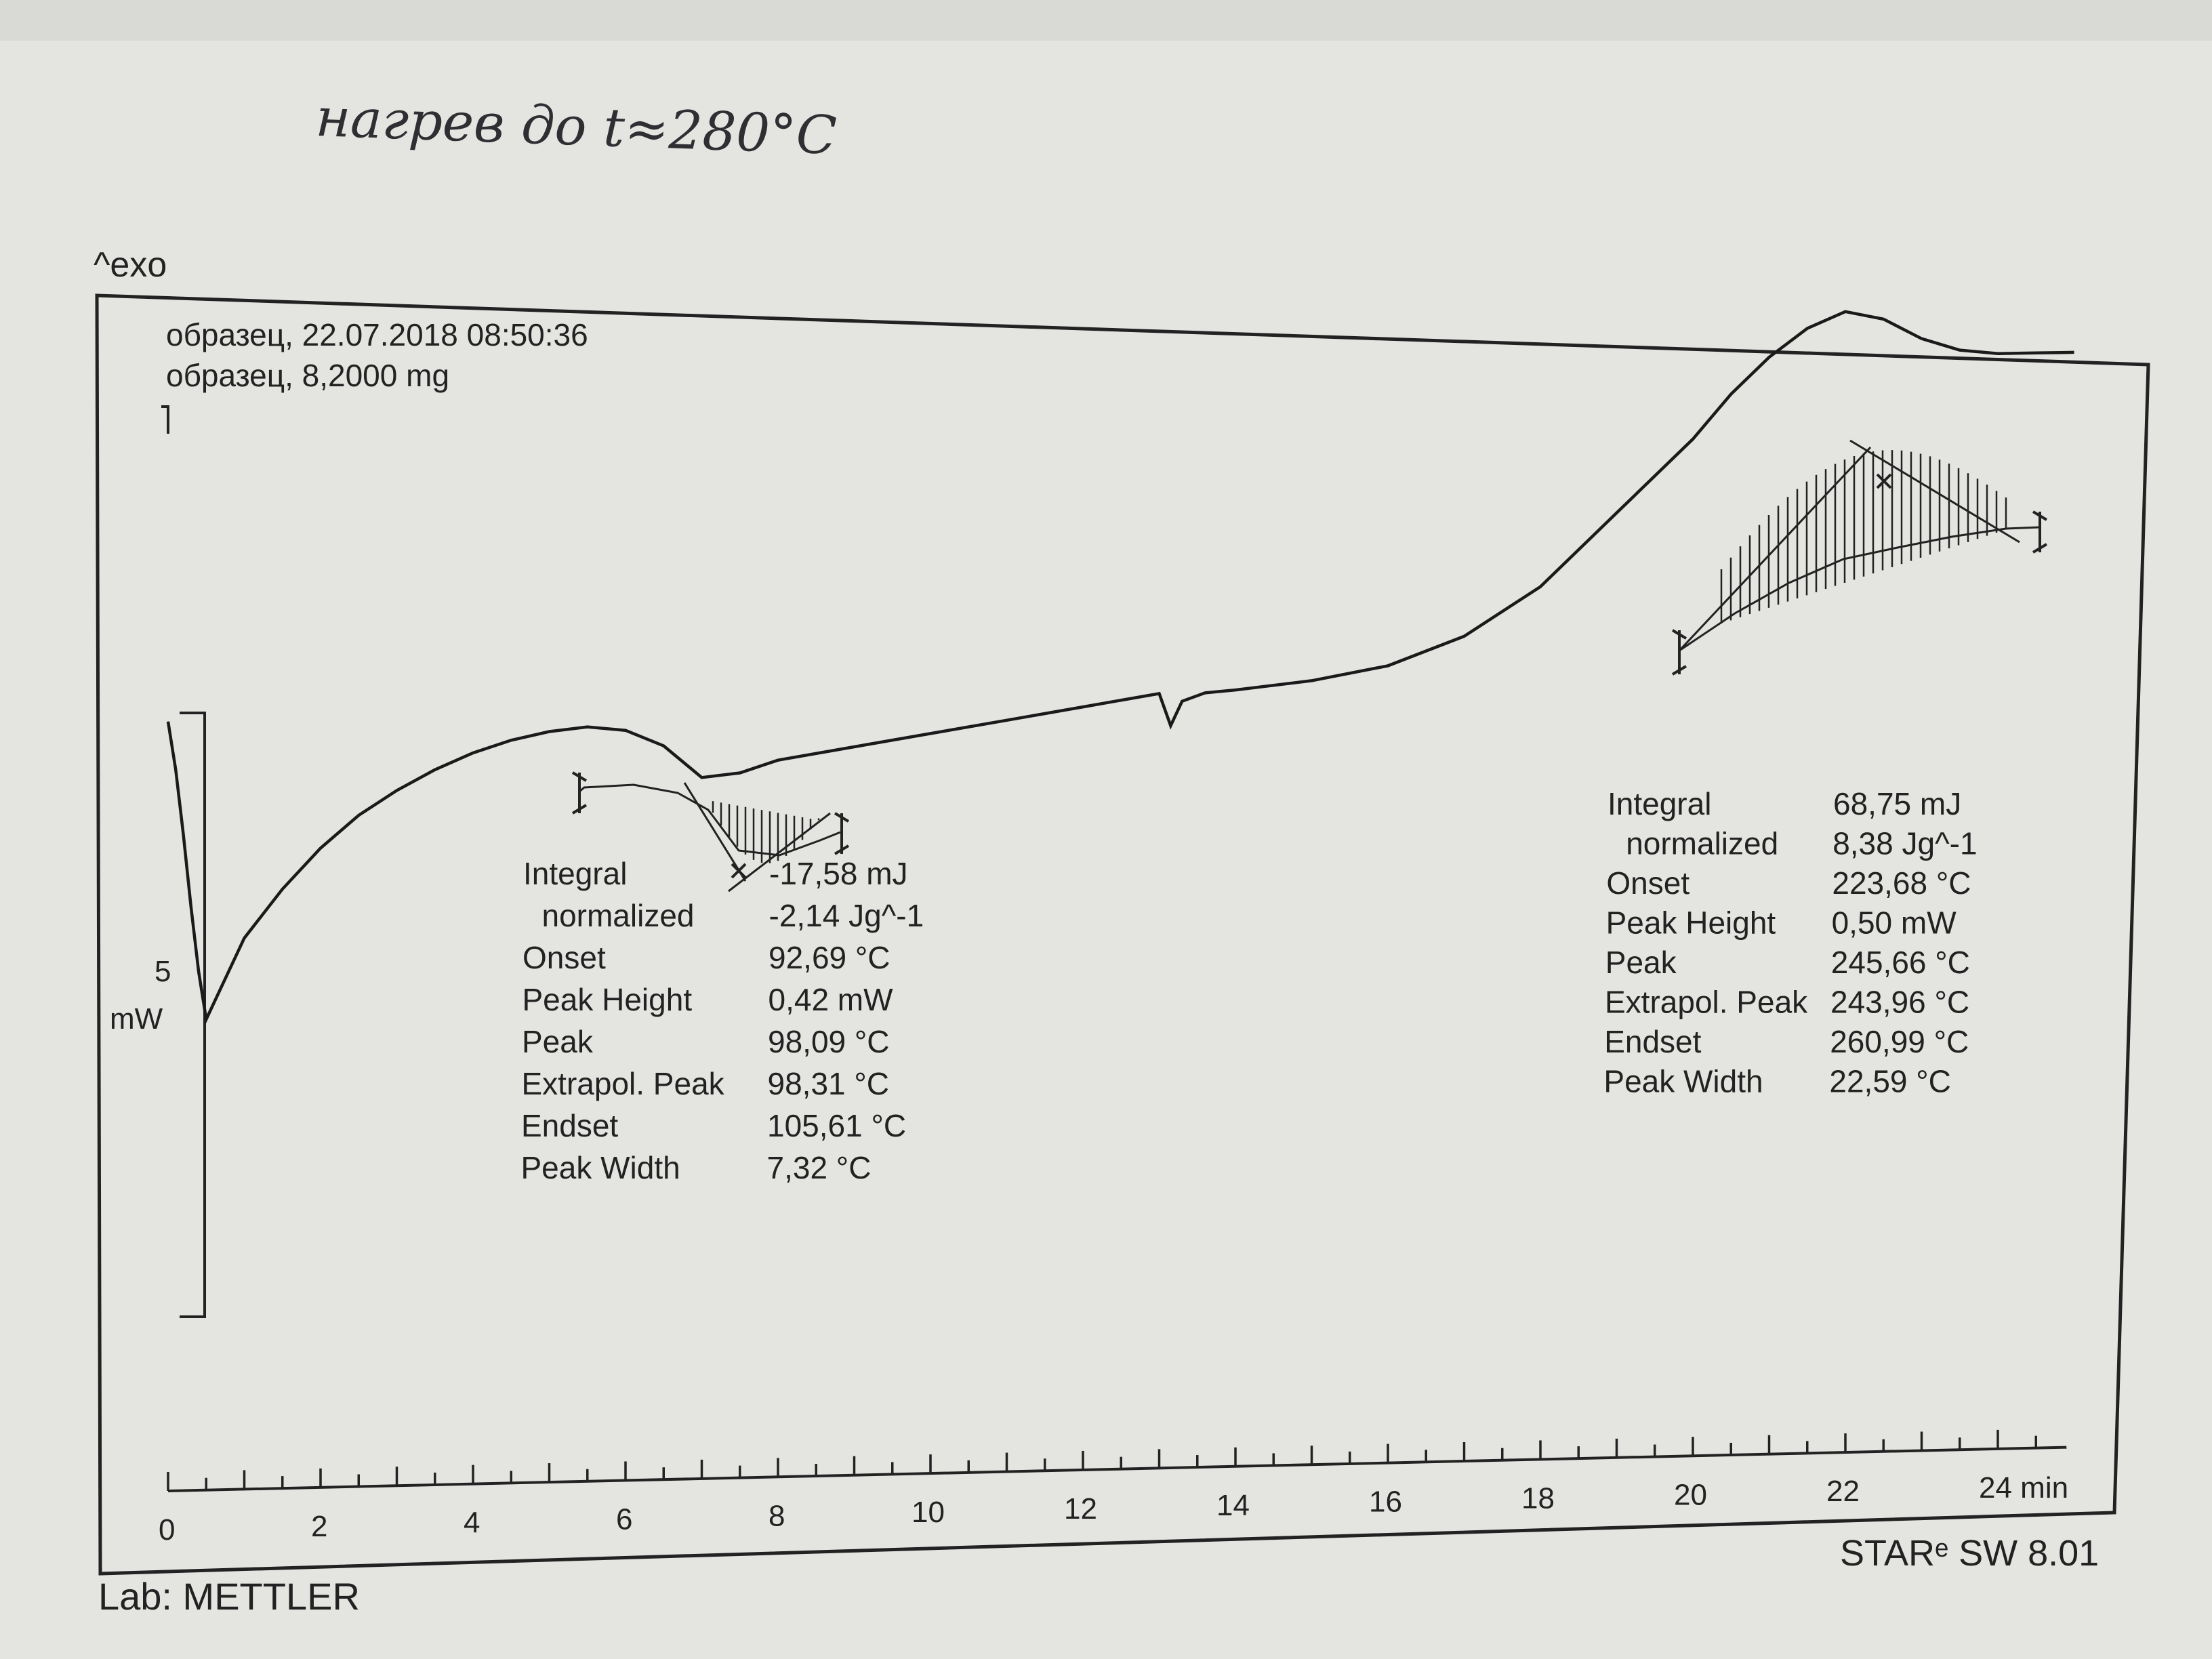 Image resolution: width=2212 pixels, height=1659 pixels. Describe the element at coordinates (570, 1125) in the screenshot. I see `peak-1-label-endset: Endset` at that location.